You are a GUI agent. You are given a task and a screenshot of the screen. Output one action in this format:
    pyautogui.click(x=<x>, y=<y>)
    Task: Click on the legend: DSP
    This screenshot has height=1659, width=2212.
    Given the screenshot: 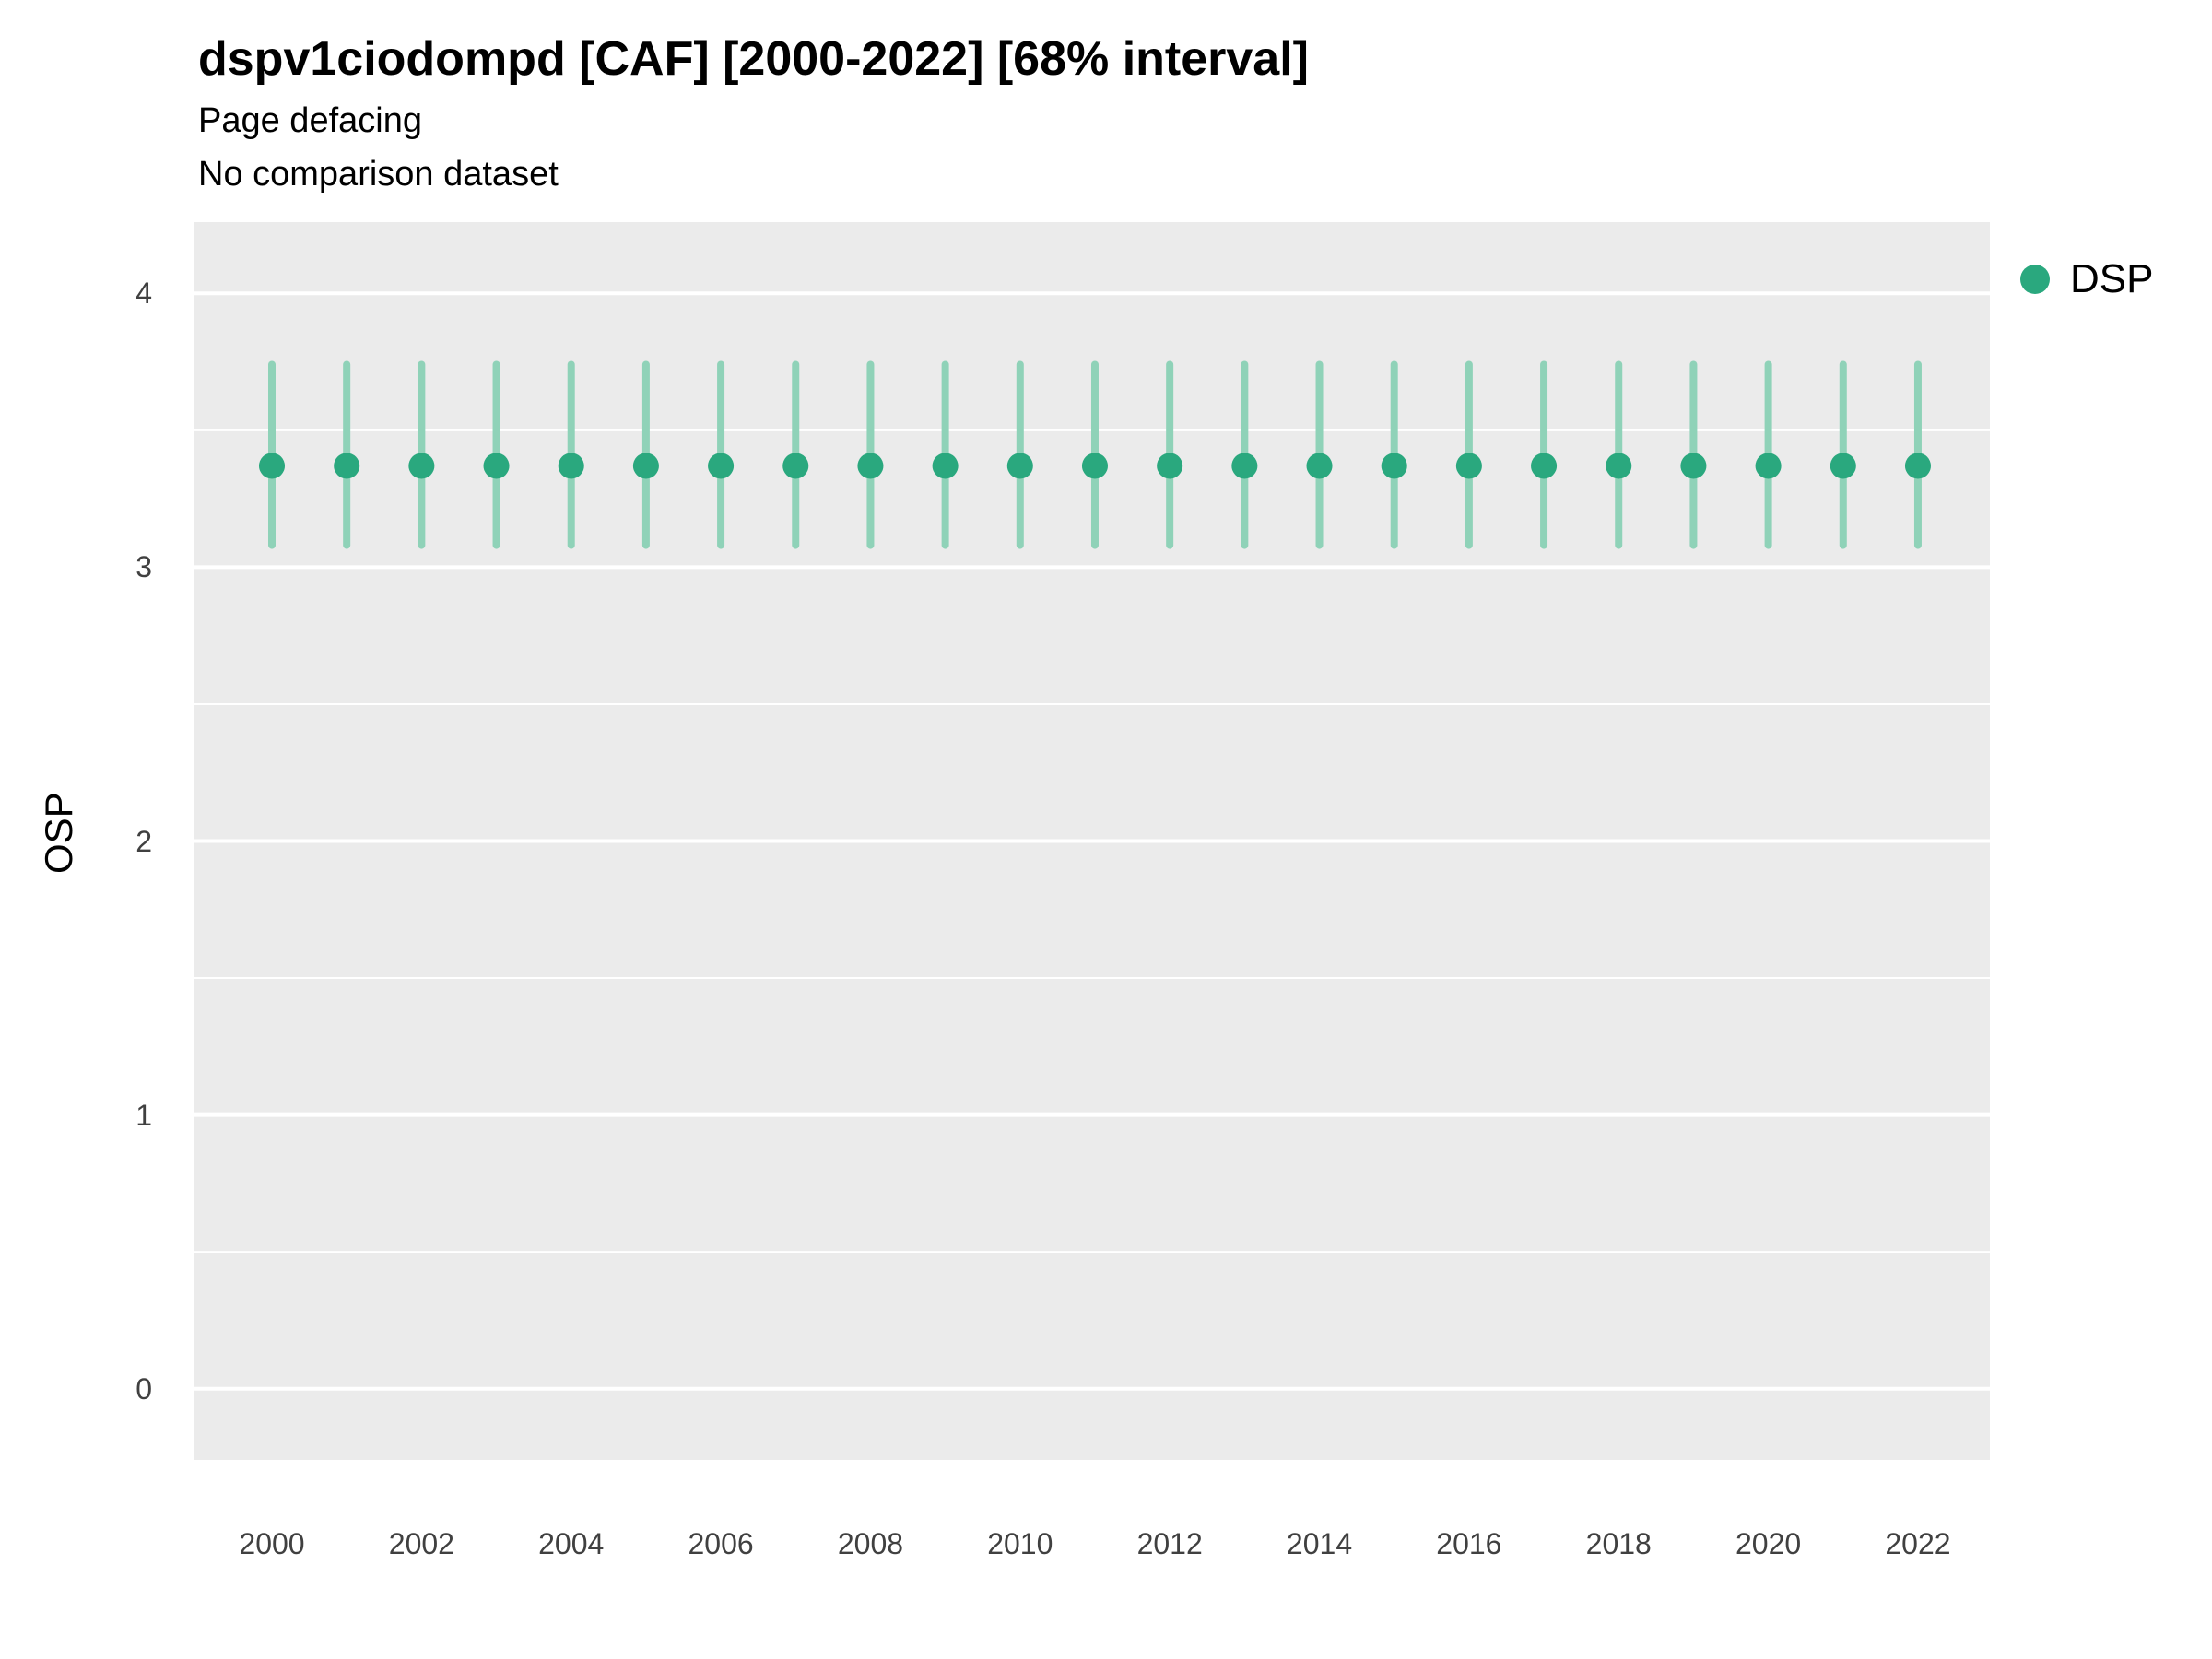 What is the action you would take?
    pyautogui.click(x=2086, y=279)
    